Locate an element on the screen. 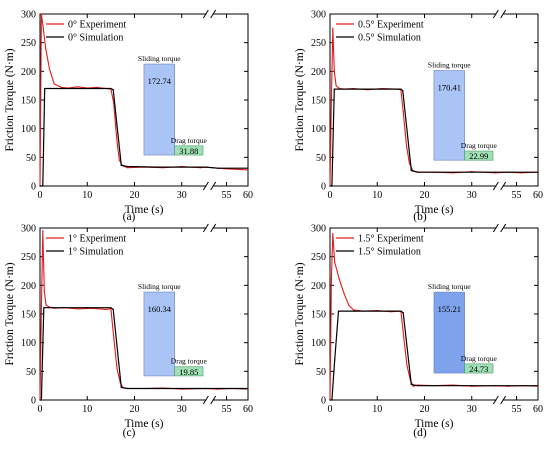 Image resolution: width=550 pixels, height=449 pixels. sliding-torque-label: Sliding torque is located at coordinates (159, 58).